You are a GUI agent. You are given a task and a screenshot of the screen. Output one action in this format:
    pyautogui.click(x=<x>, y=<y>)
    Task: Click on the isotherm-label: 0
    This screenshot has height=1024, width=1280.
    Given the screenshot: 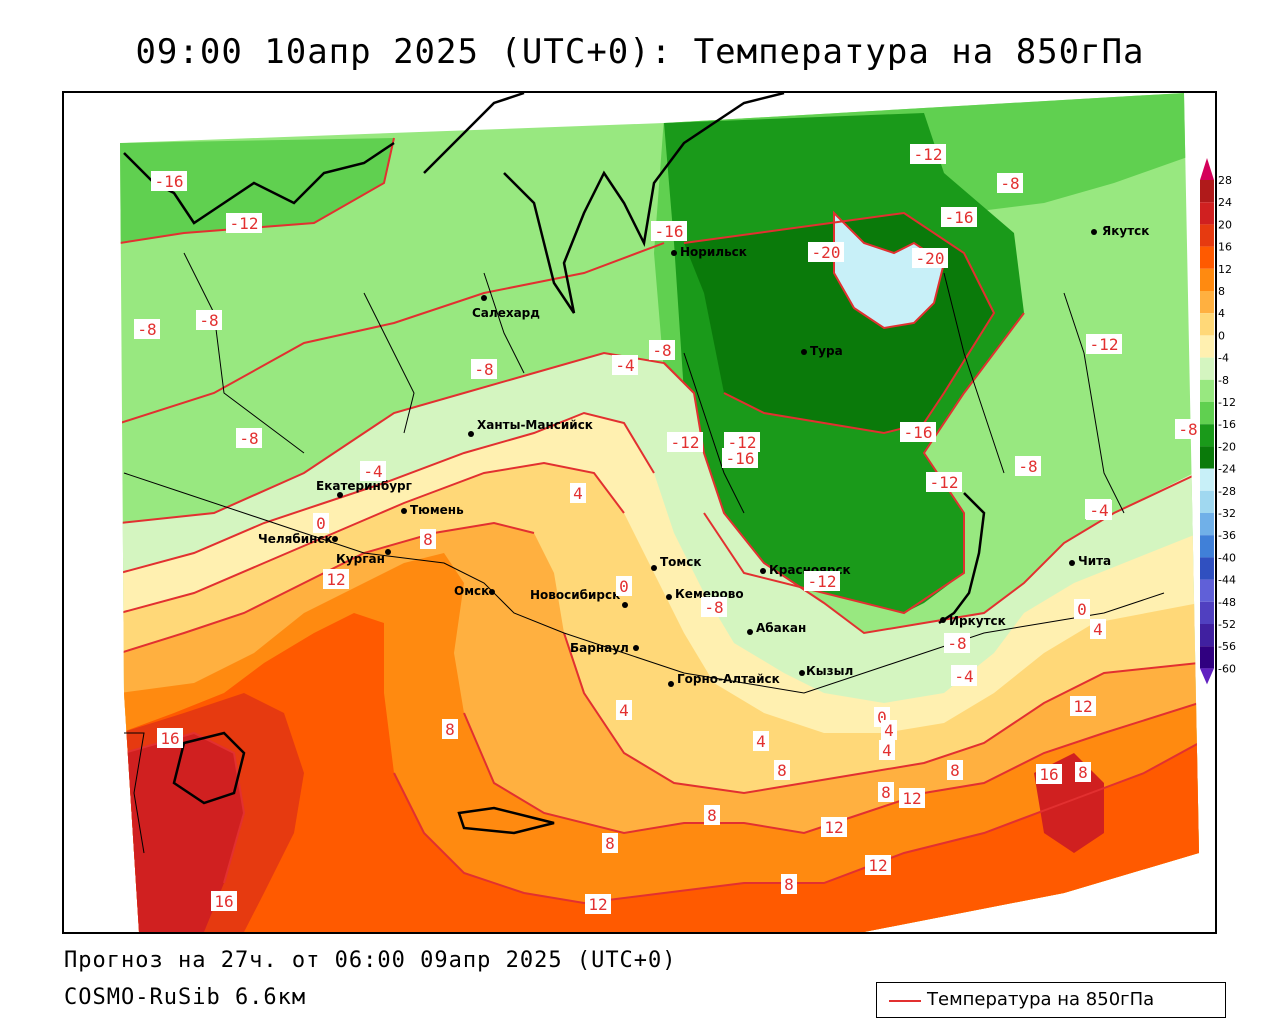 What is the action you would take?
    pyautogui.click(x=624, y=586)
    